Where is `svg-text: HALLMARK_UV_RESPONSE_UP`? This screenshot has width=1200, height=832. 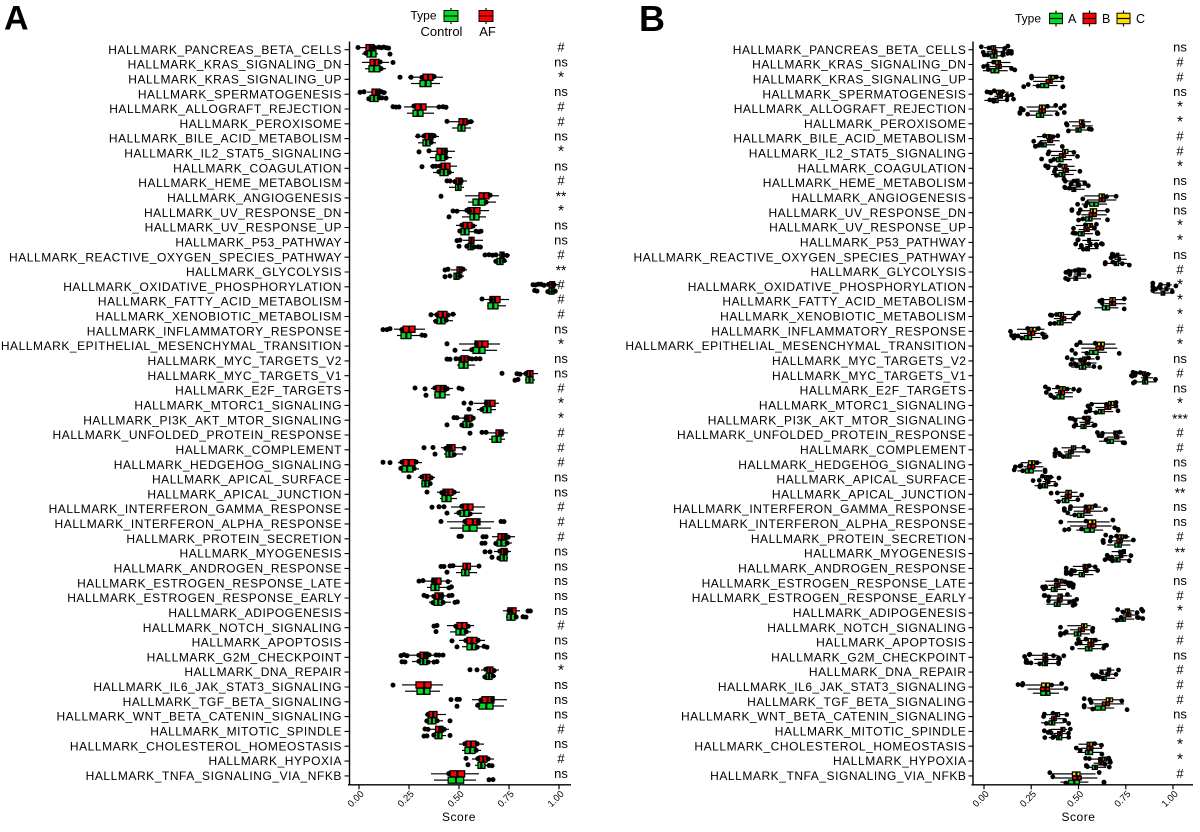 svg-text: HALLMARK_UV_RESPONSE_UP is located at coordinates (243, 228).